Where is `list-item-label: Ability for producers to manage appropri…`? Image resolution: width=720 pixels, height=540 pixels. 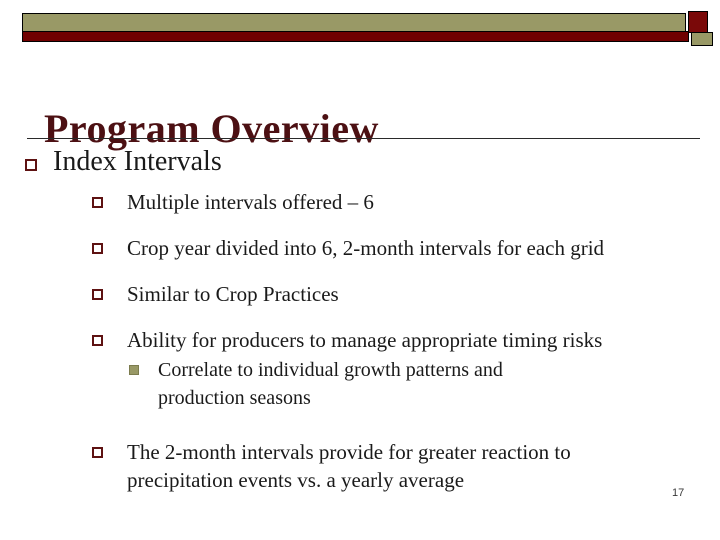 list-item-label: Ability for producers to manage appropri… is located at coordinates (365, 340).